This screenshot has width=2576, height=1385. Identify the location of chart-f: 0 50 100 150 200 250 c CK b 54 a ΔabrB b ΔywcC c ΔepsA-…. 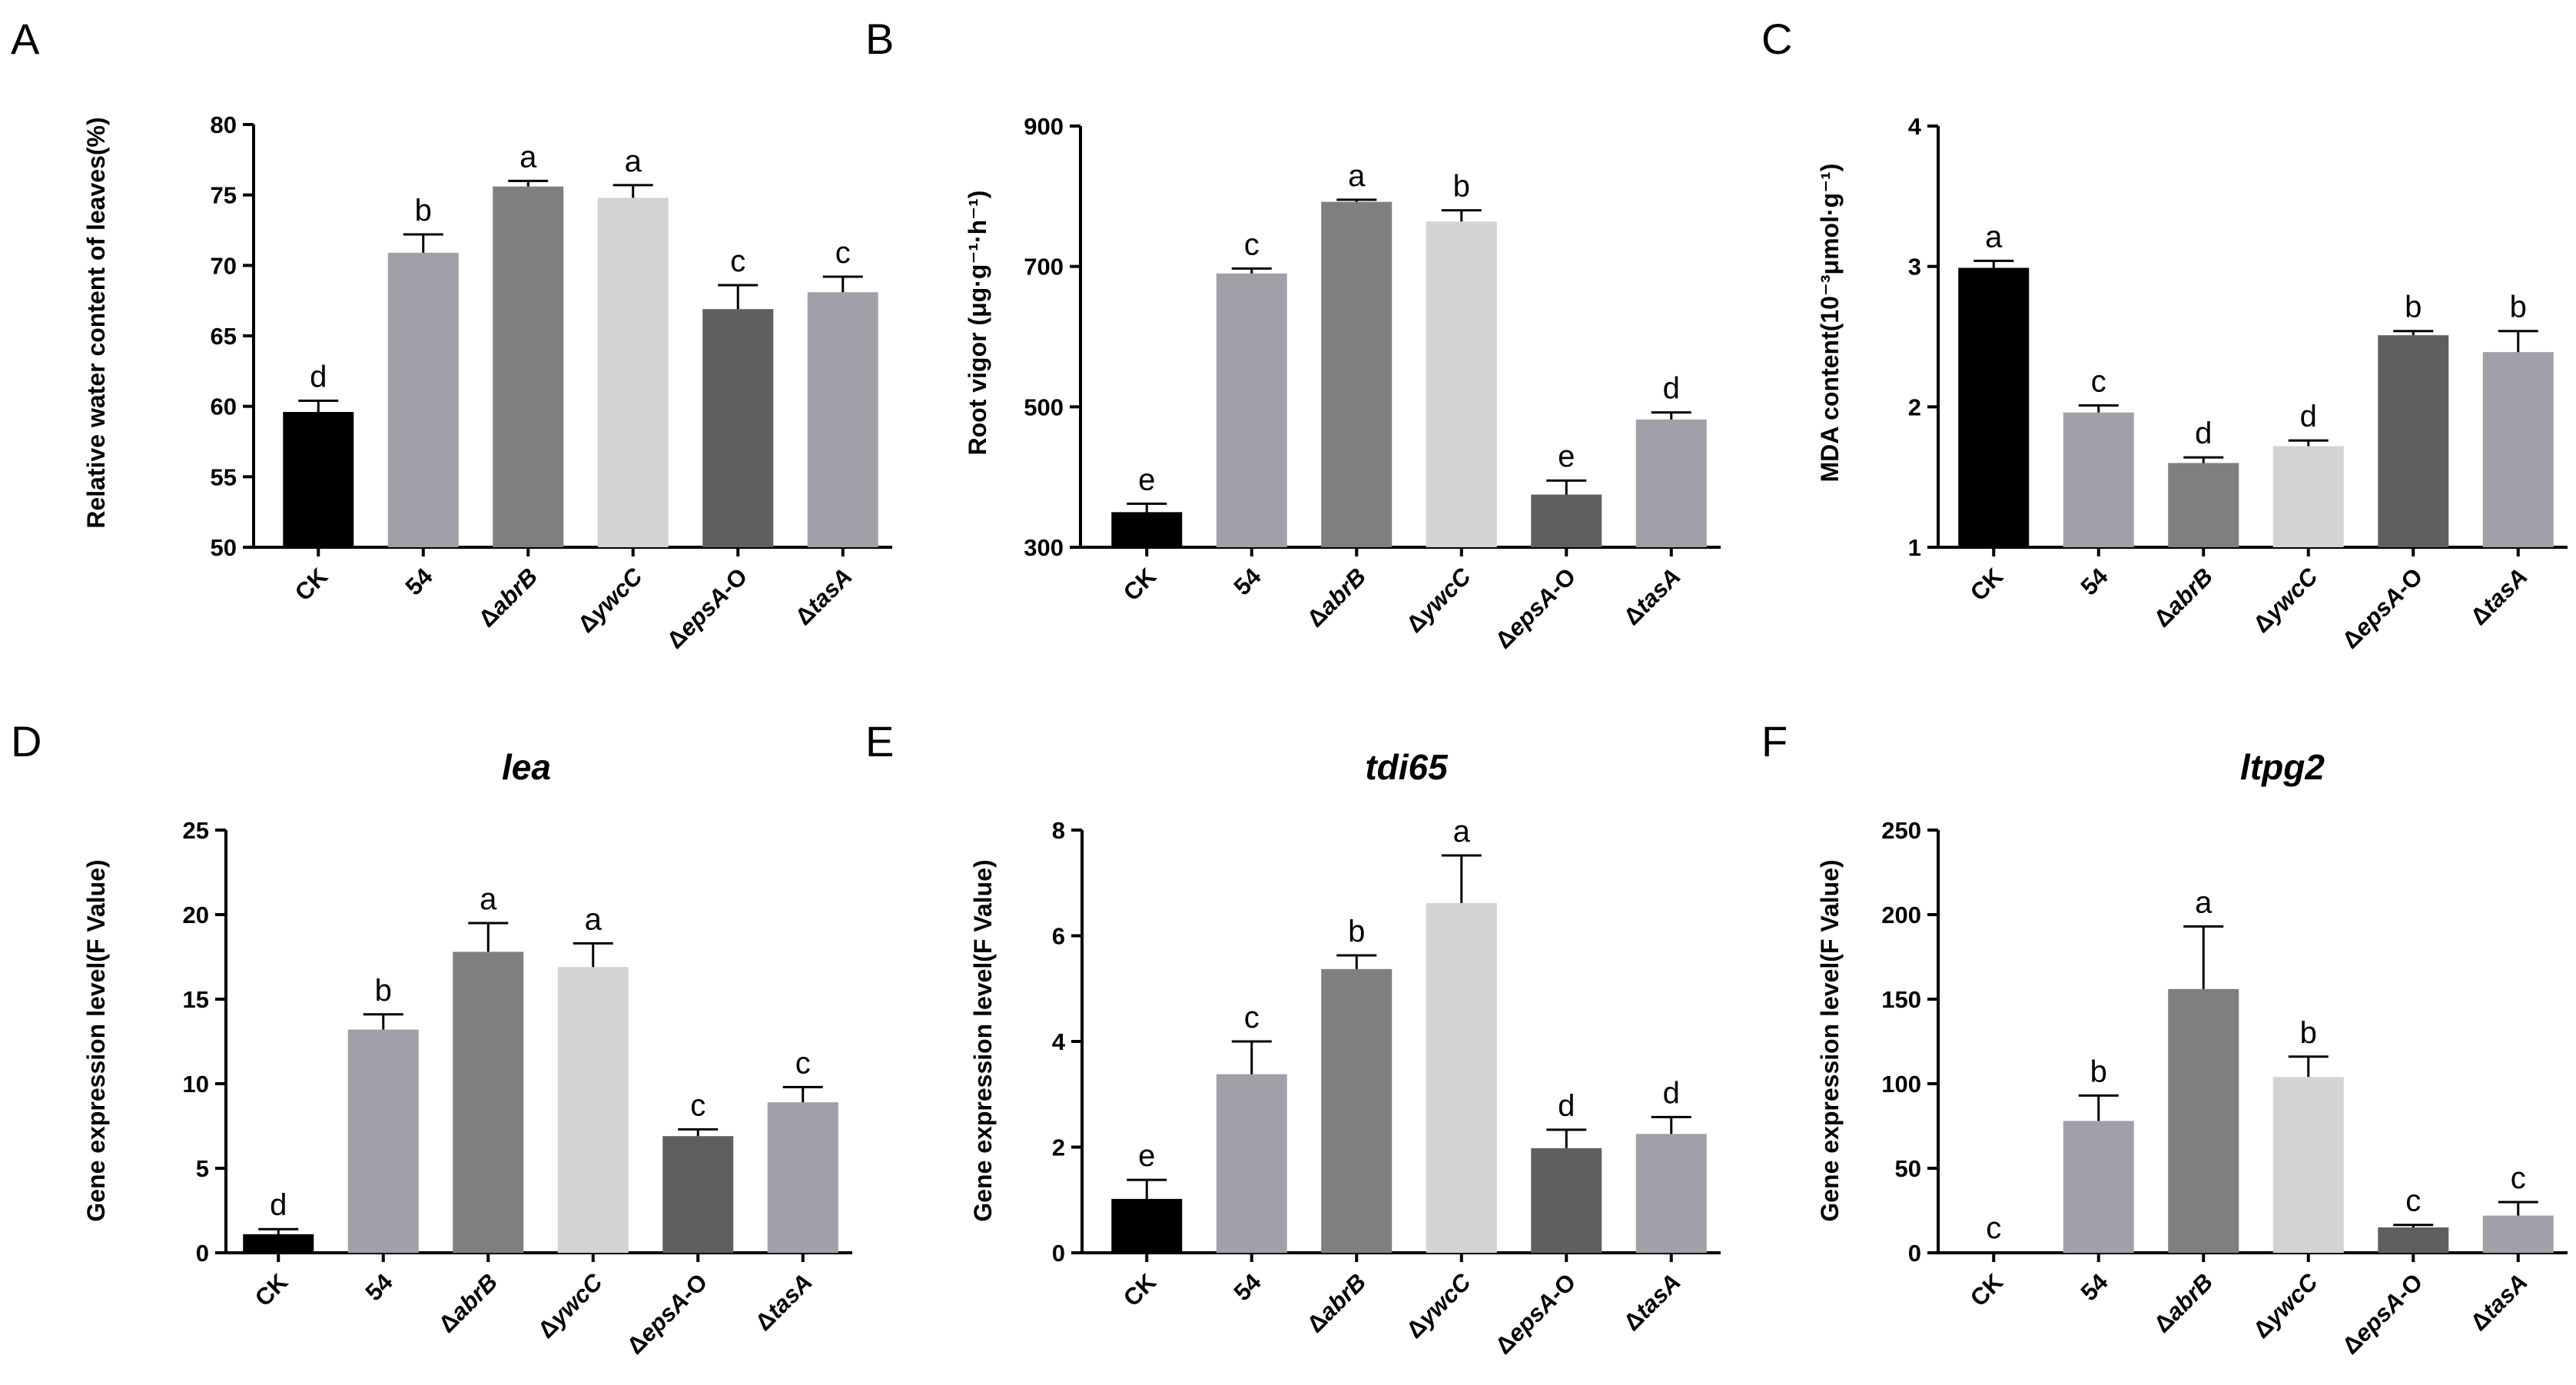
(2224, 1088).